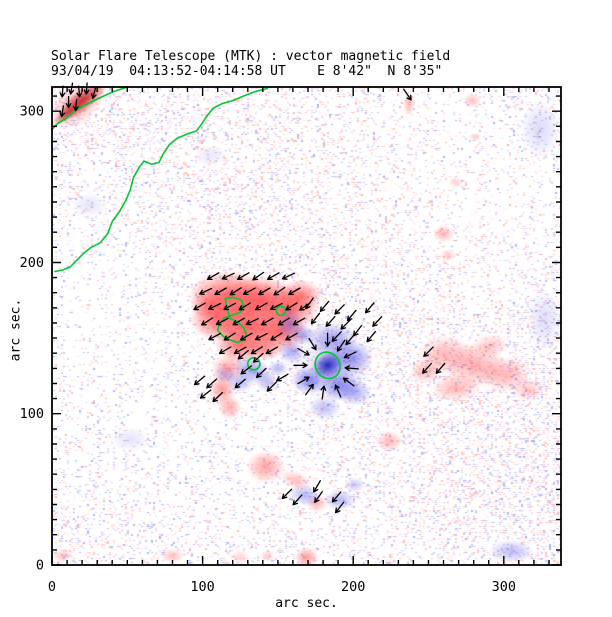 This screenshot has width=612, height=617. What do you see at coordinates (306, 603) in the screenshot?
I see `x-axis-label: arc sec.` at bounding box center [306, 603].